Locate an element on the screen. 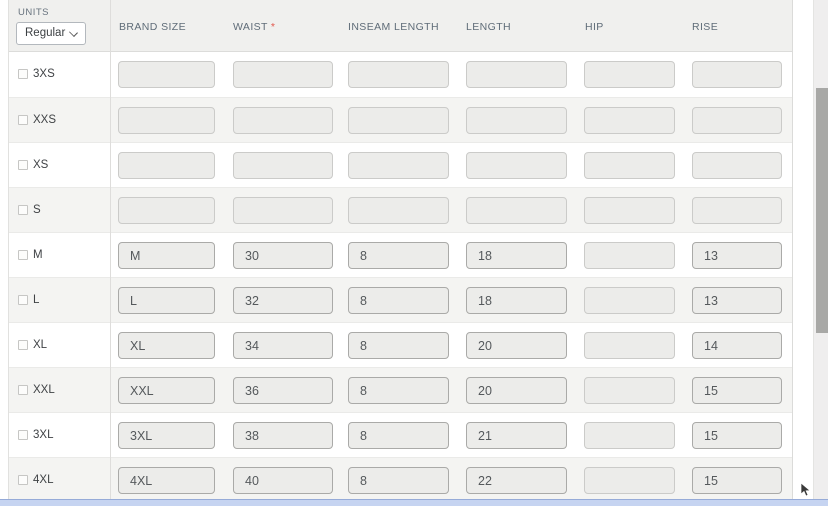 The image size is (828, 506). table-row-xxs: XXS is located at coordinates (400, 119).